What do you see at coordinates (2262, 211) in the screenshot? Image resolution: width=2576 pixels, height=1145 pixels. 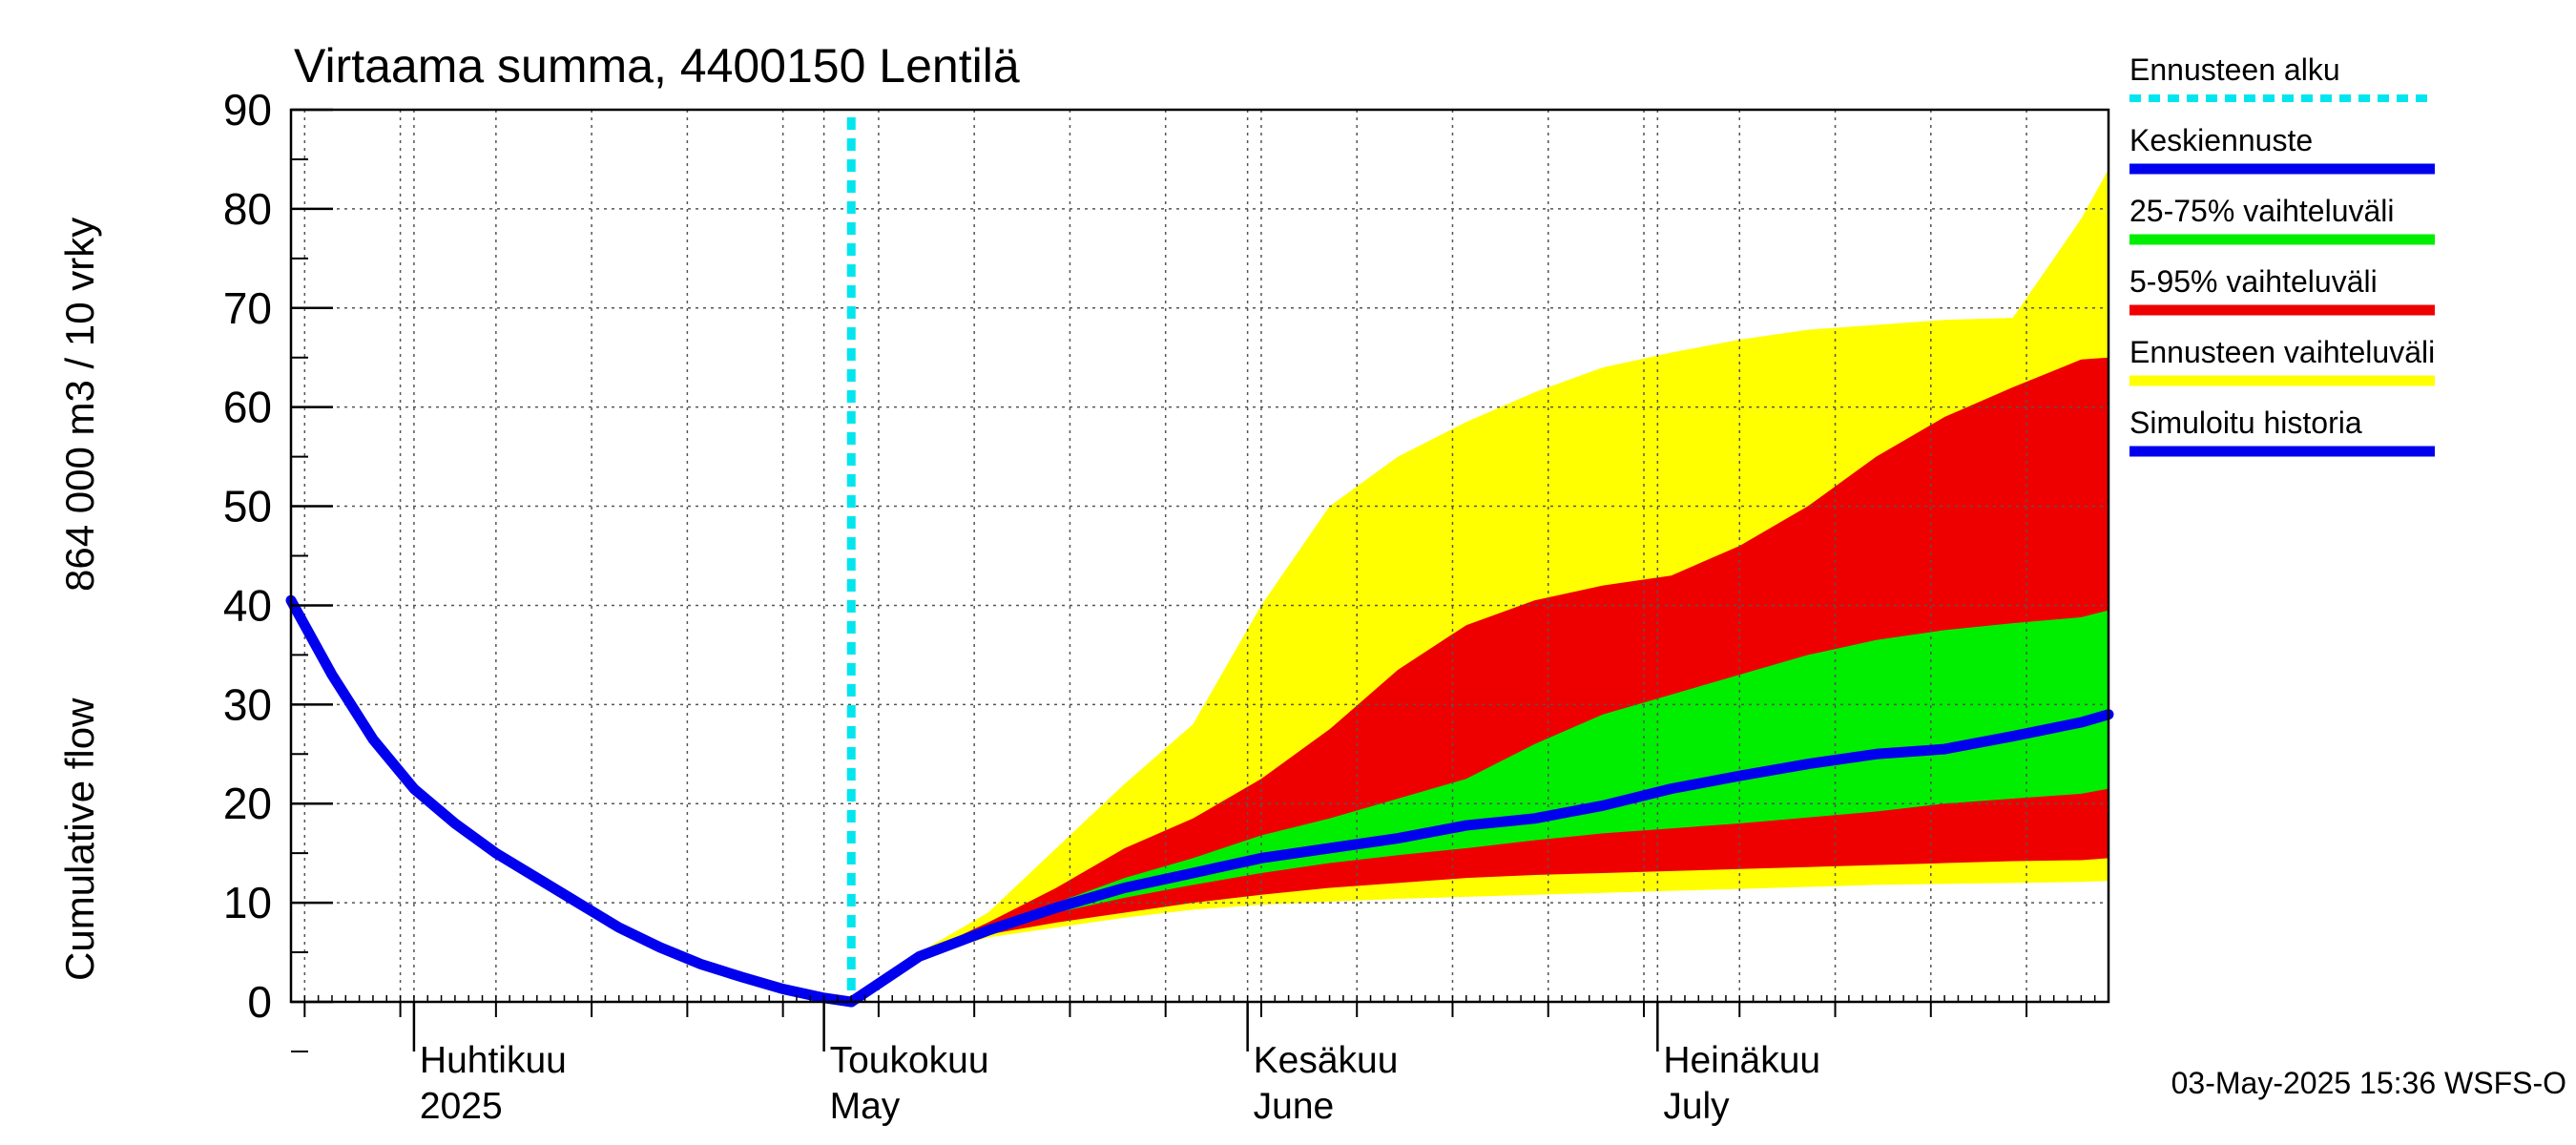 I see `legend-label: 25-75% vaihteluväli` at bounding box center [2262, 211].